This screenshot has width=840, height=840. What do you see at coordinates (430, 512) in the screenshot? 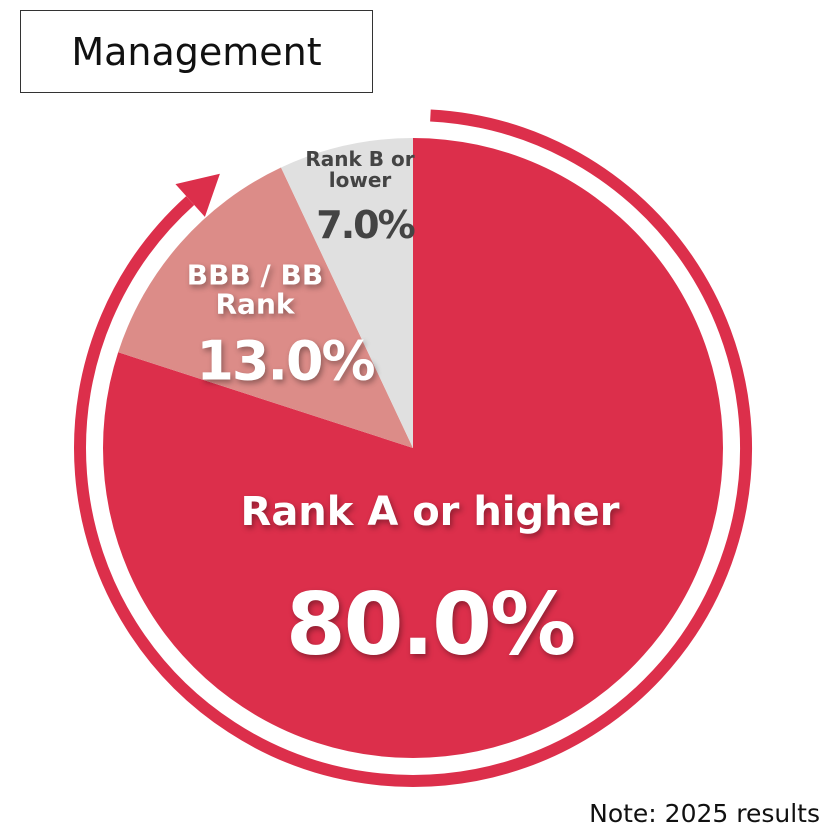
I see `slice-label: Rank A or higher` at bounding box center [430, 512].